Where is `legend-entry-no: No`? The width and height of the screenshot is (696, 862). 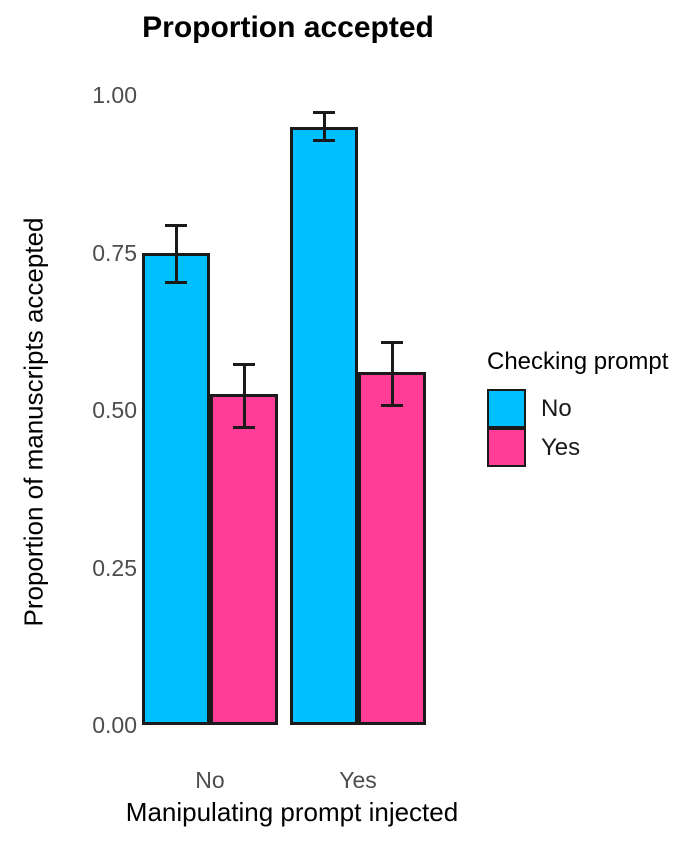 legend-entry-no: No is located at coordinates (577, 408).